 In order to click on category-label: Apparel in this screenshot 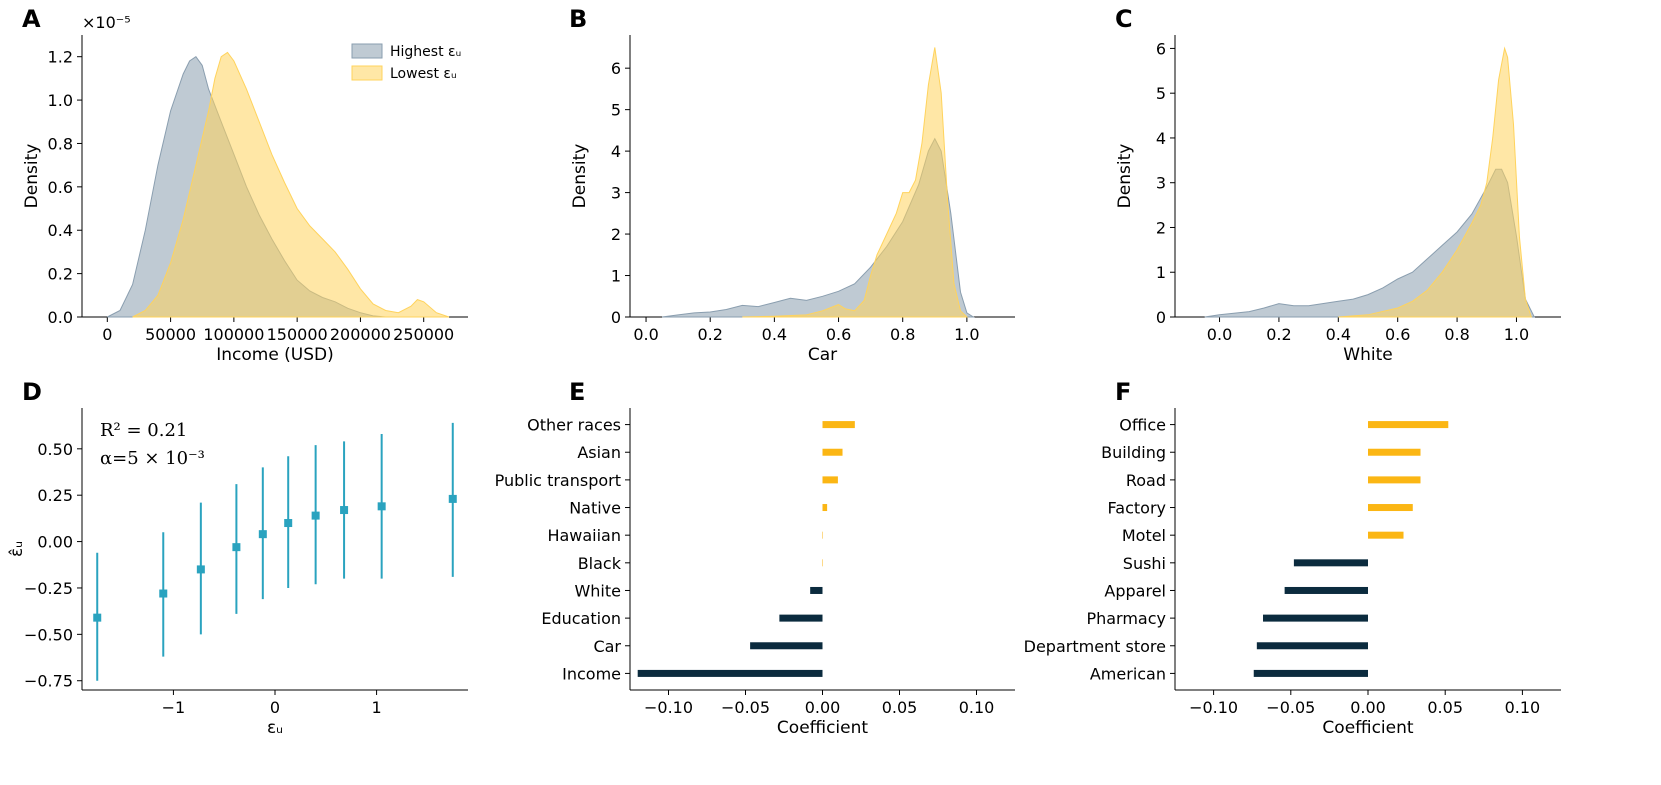, I will do `click(1135, 590)`.